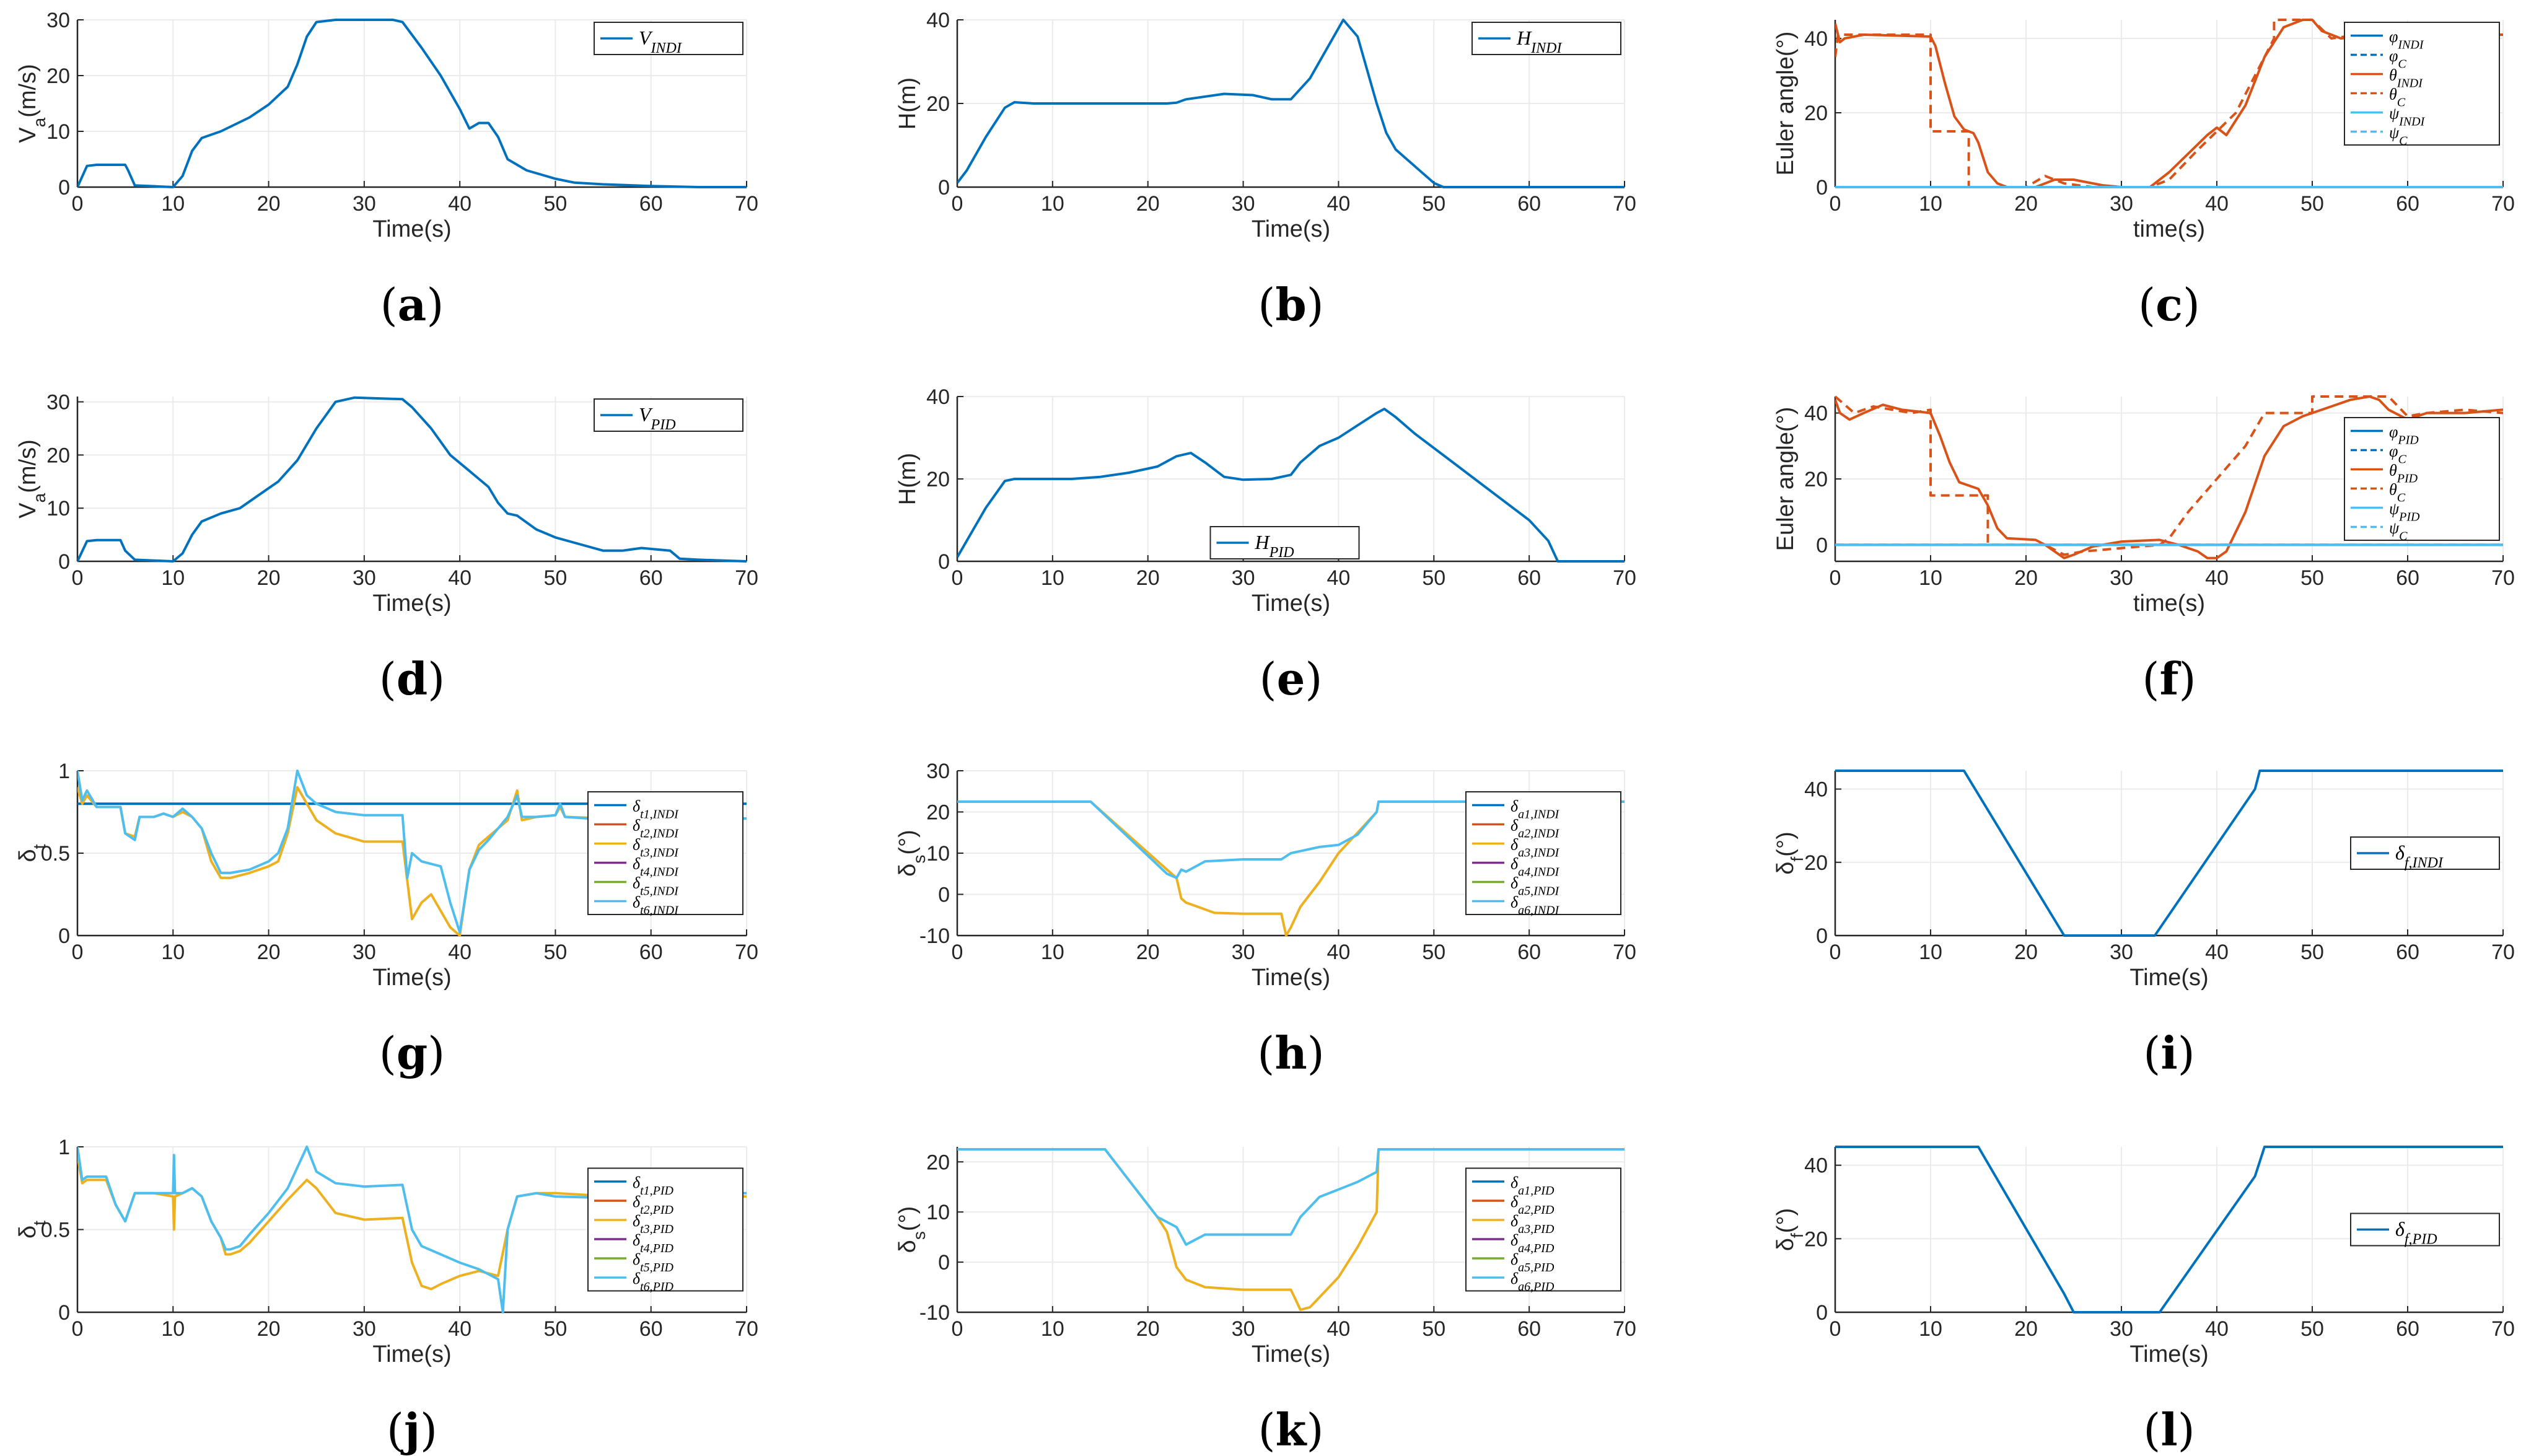 Image resolution: width=2526 pixels, height=1456 pixels. Describe the element at coordinates (1533, 1282) in the screenshot. I see `legend-entry: δa6,PID` at that location.